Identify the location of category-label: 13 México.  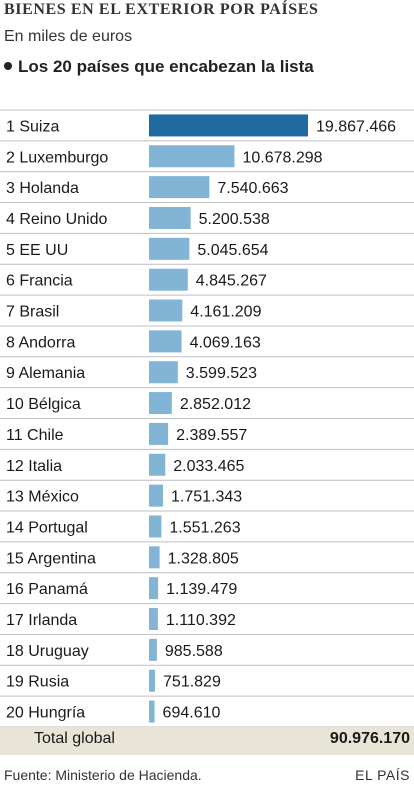
(42, 497).